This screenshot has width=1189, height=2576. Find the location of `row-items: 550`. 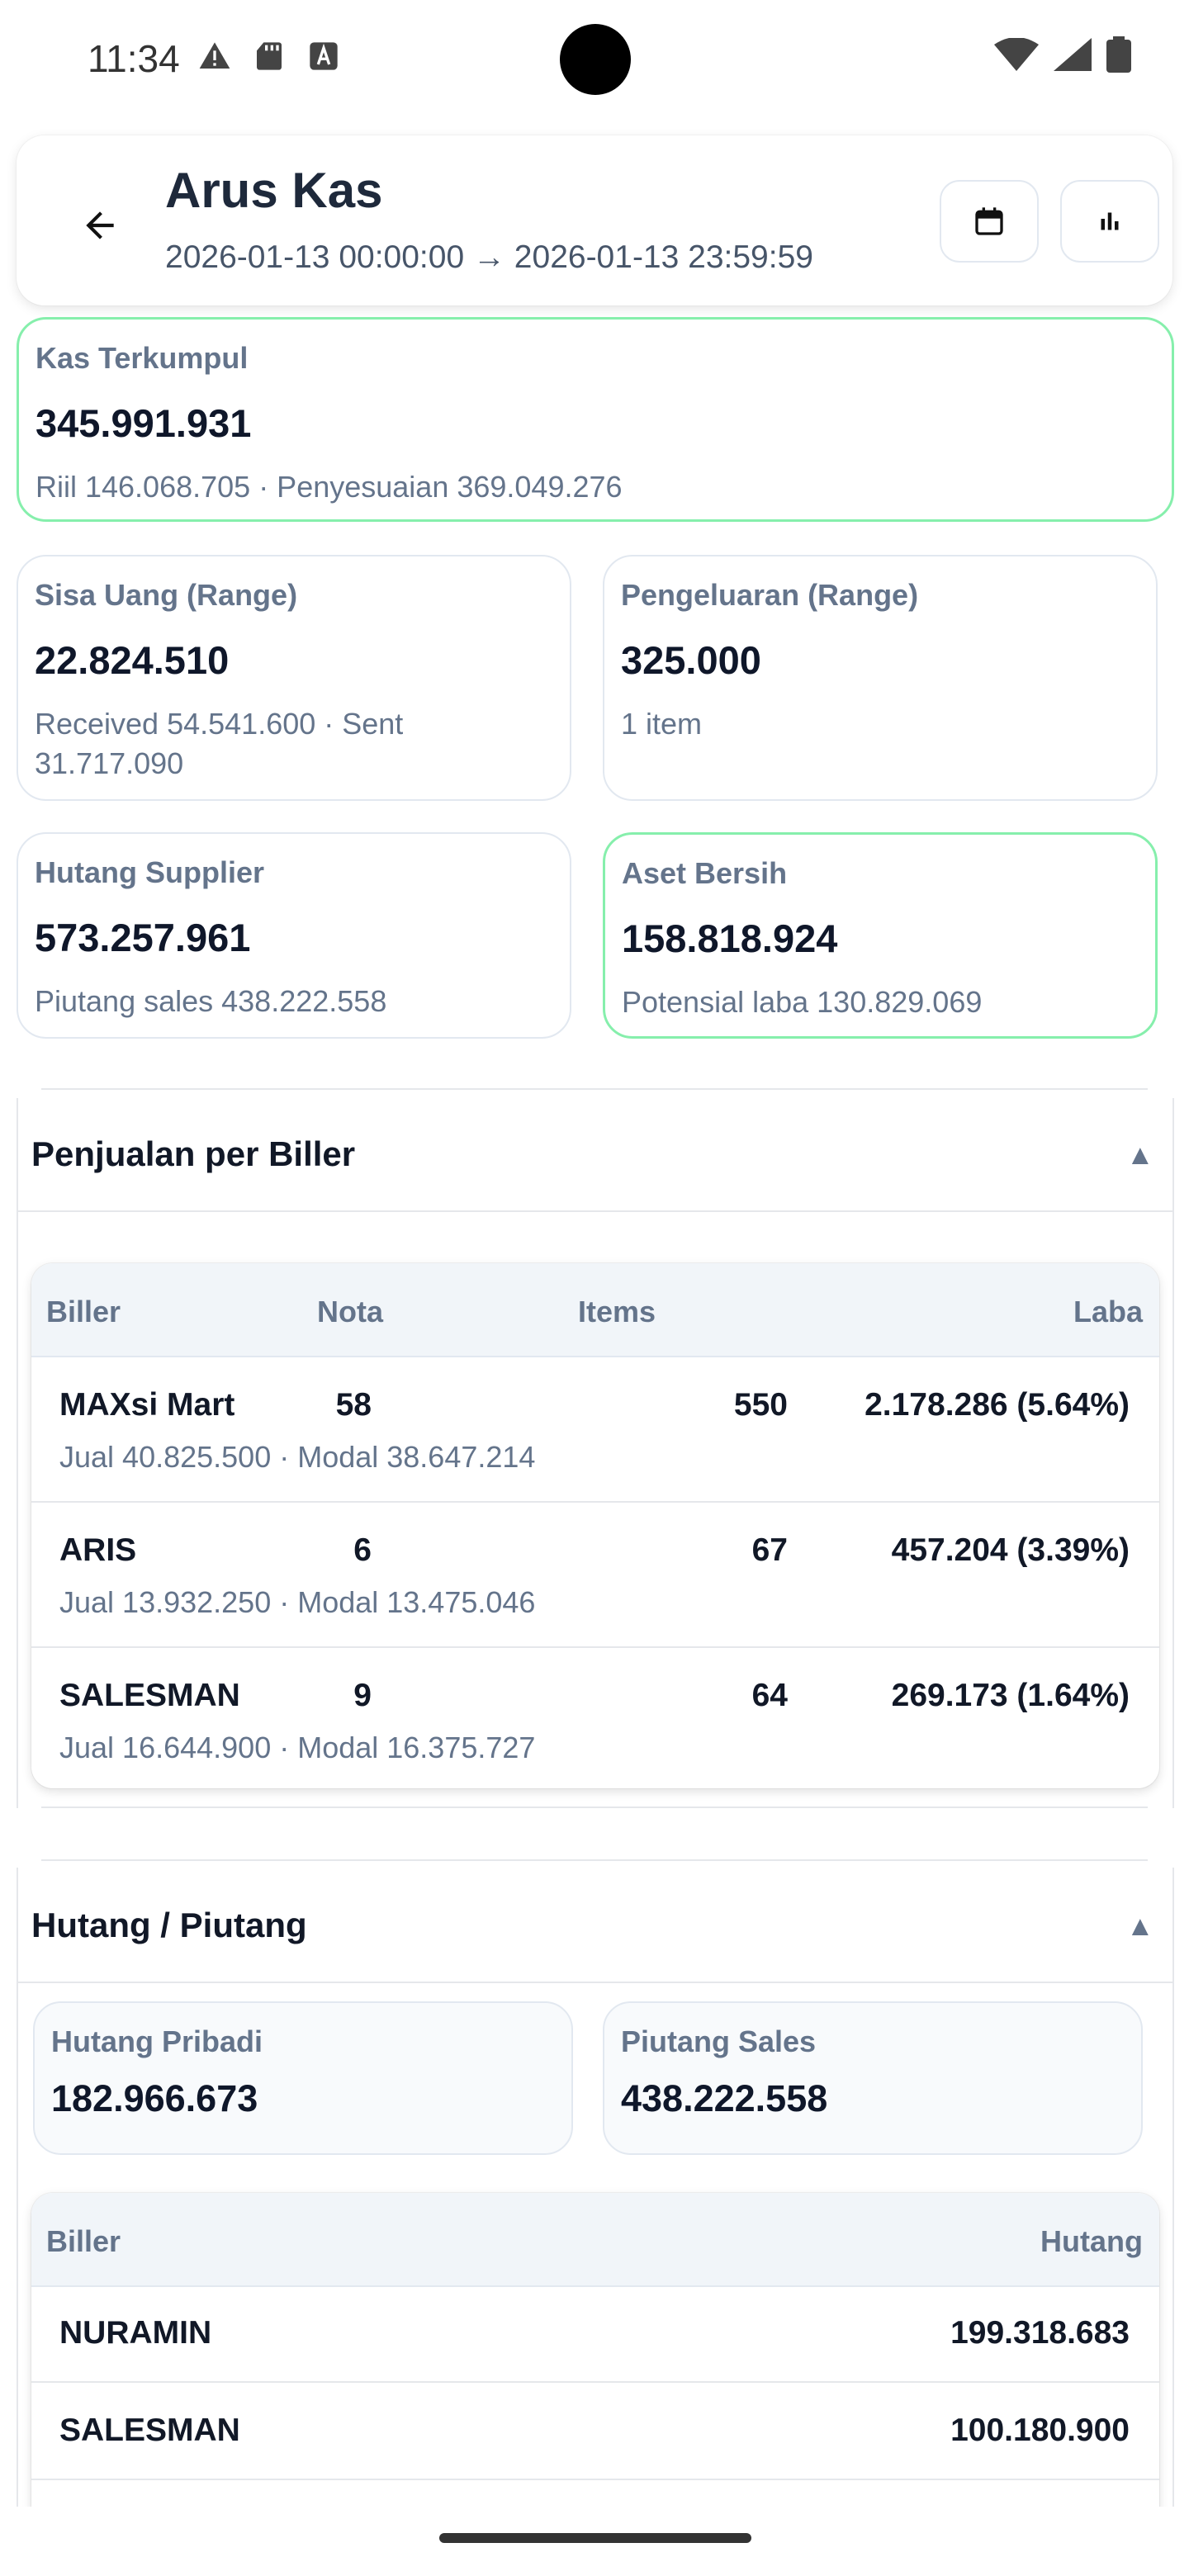

row-items: 550 is located at coordinates (760, 1405).